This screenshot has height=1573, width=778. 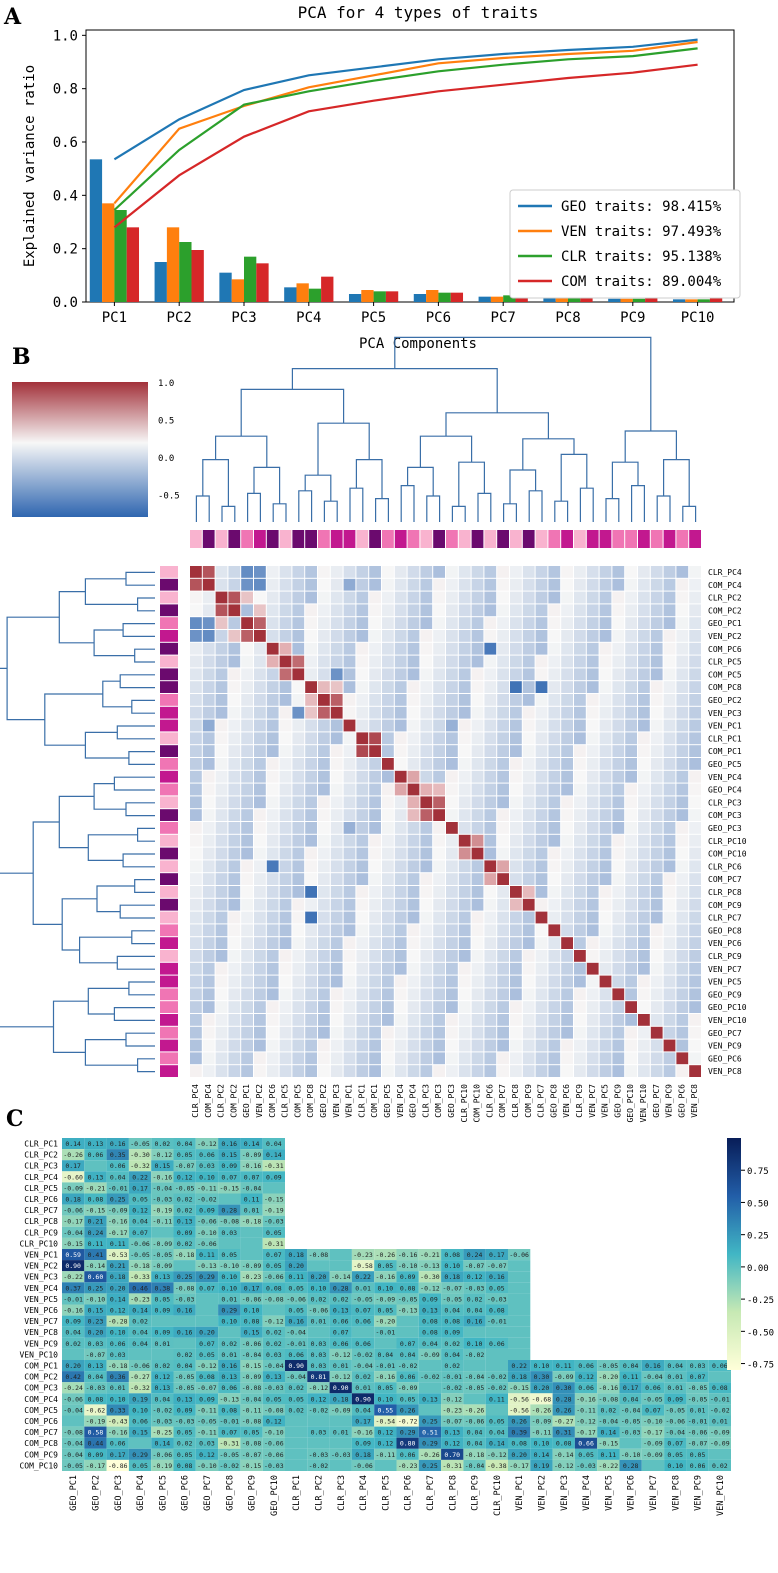 I want to click on cell-value: 0.38, so click(x=163, y=1288).